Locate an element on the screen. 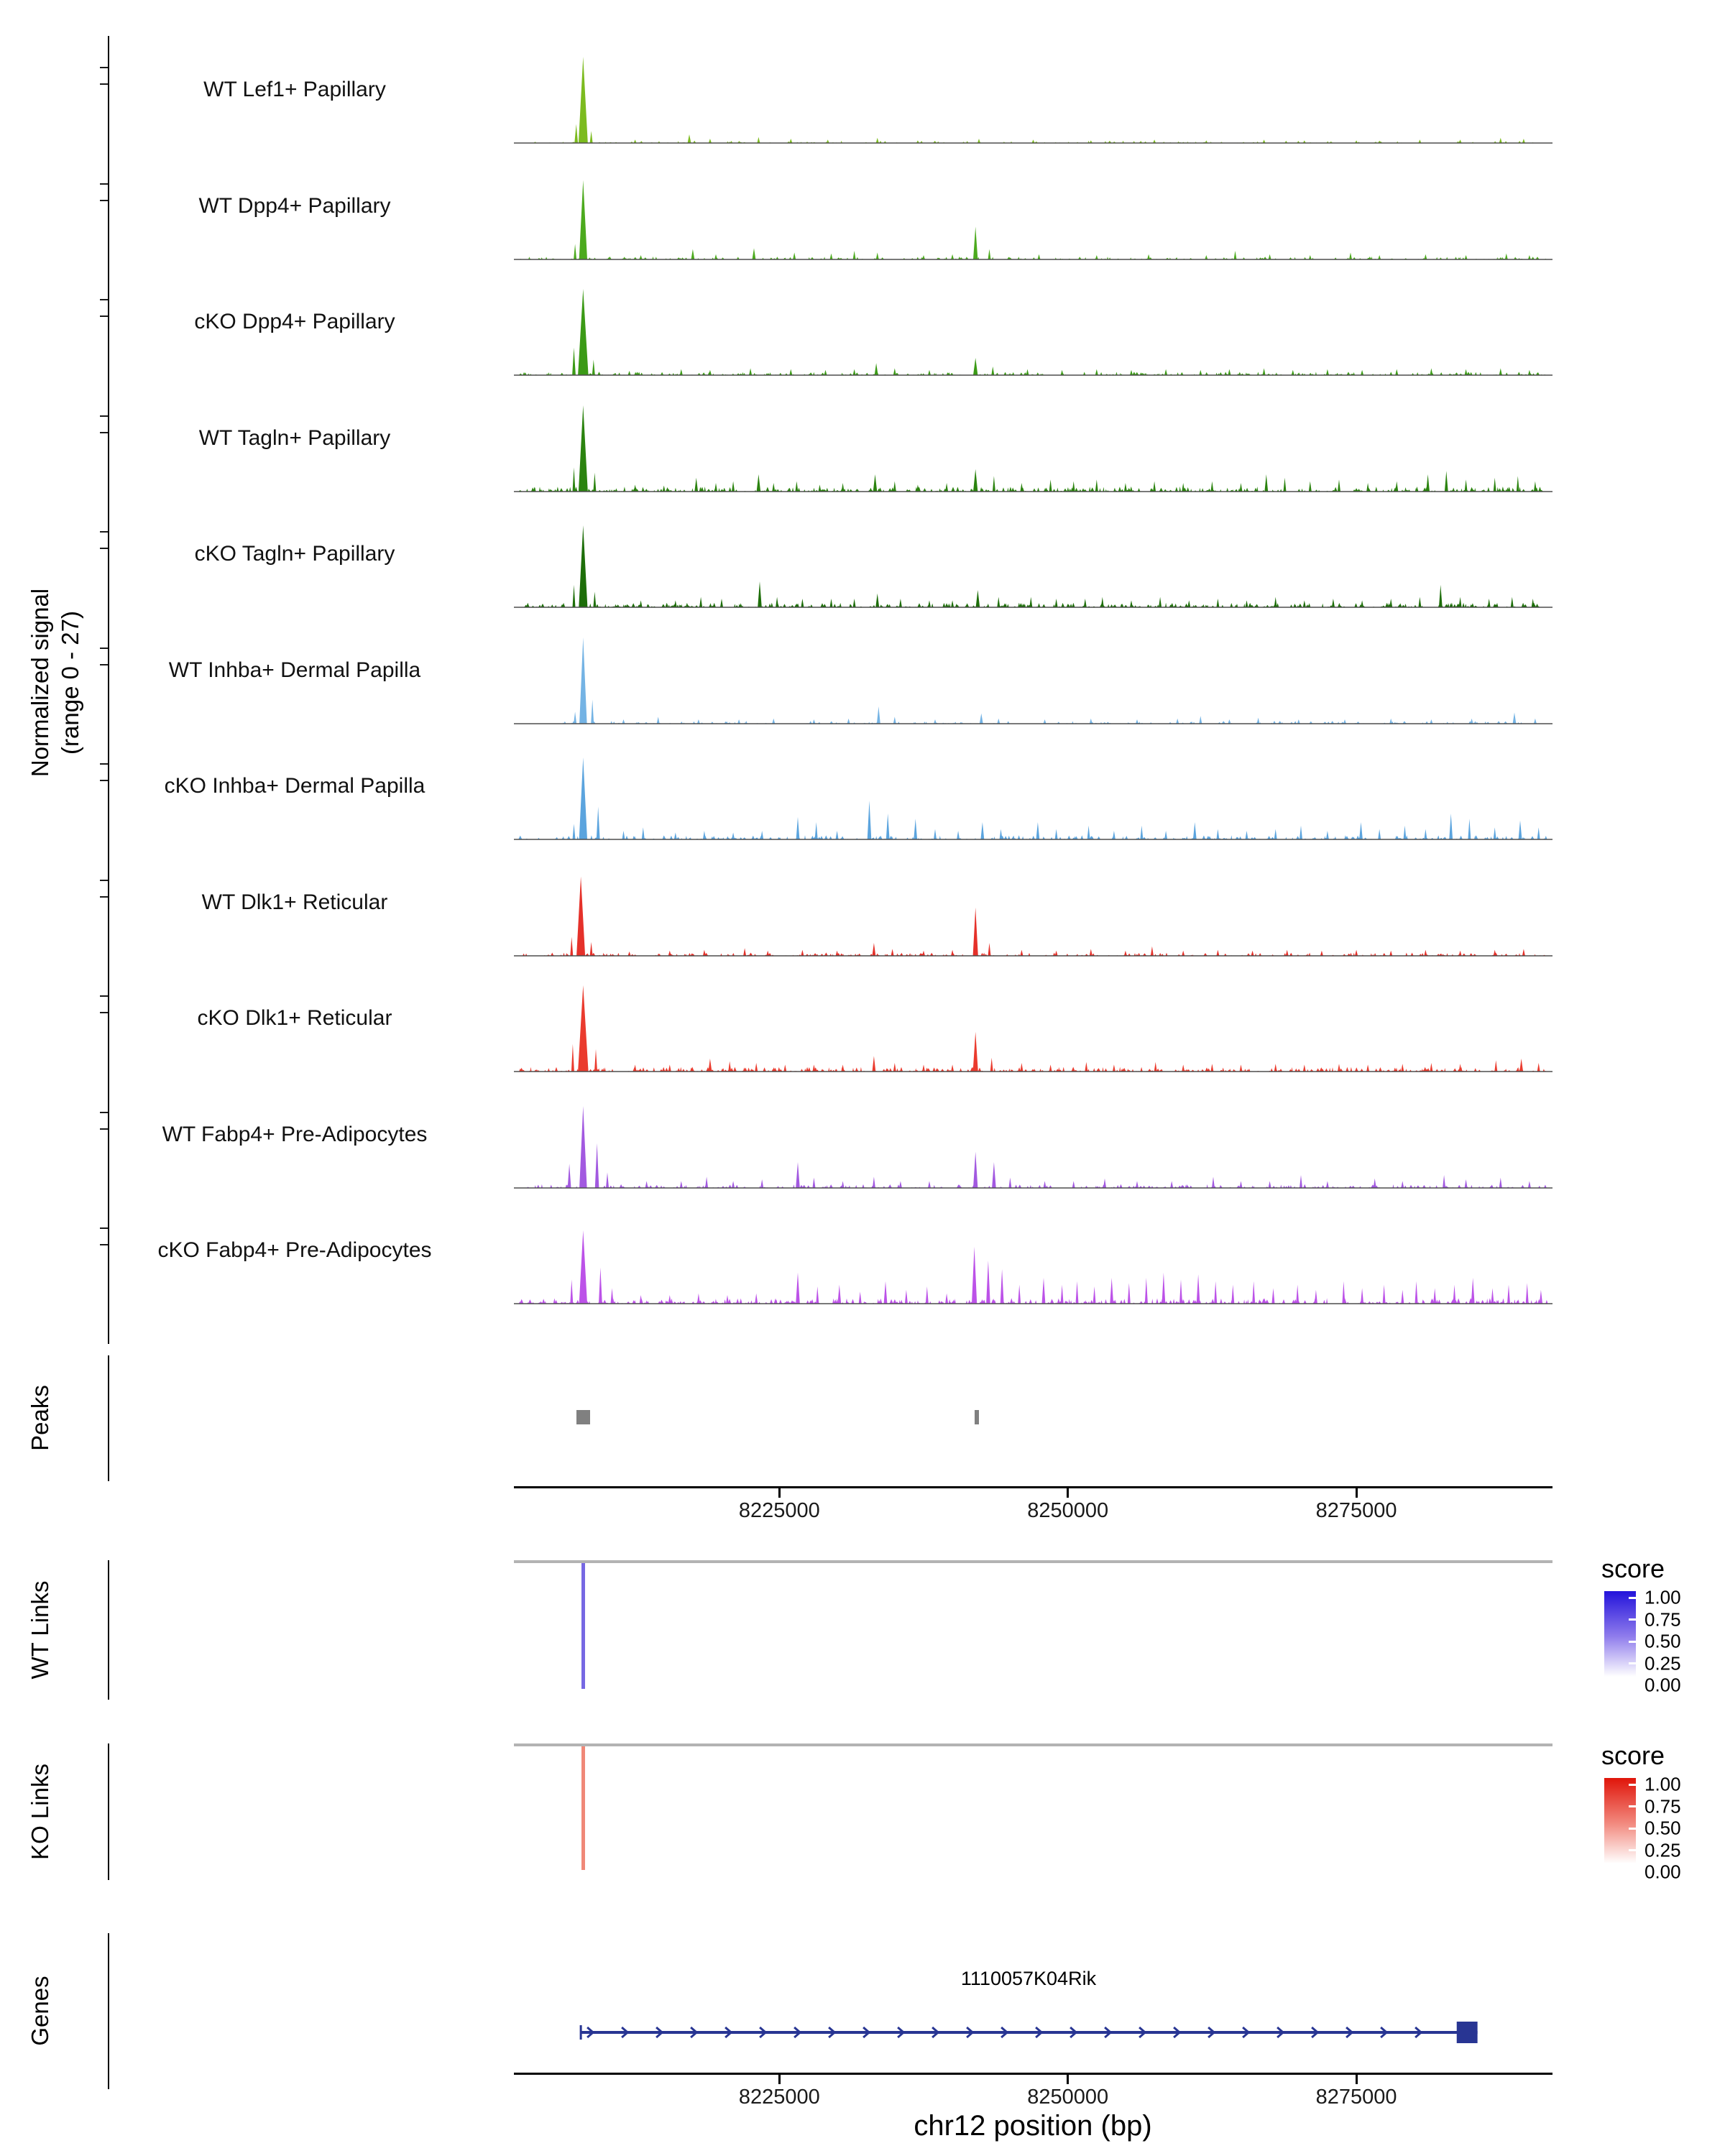 Image resolution: width=1725 pixels, height=2156 pixels. wt-score-legend-title: score is located at coordinates (1633, 1568).